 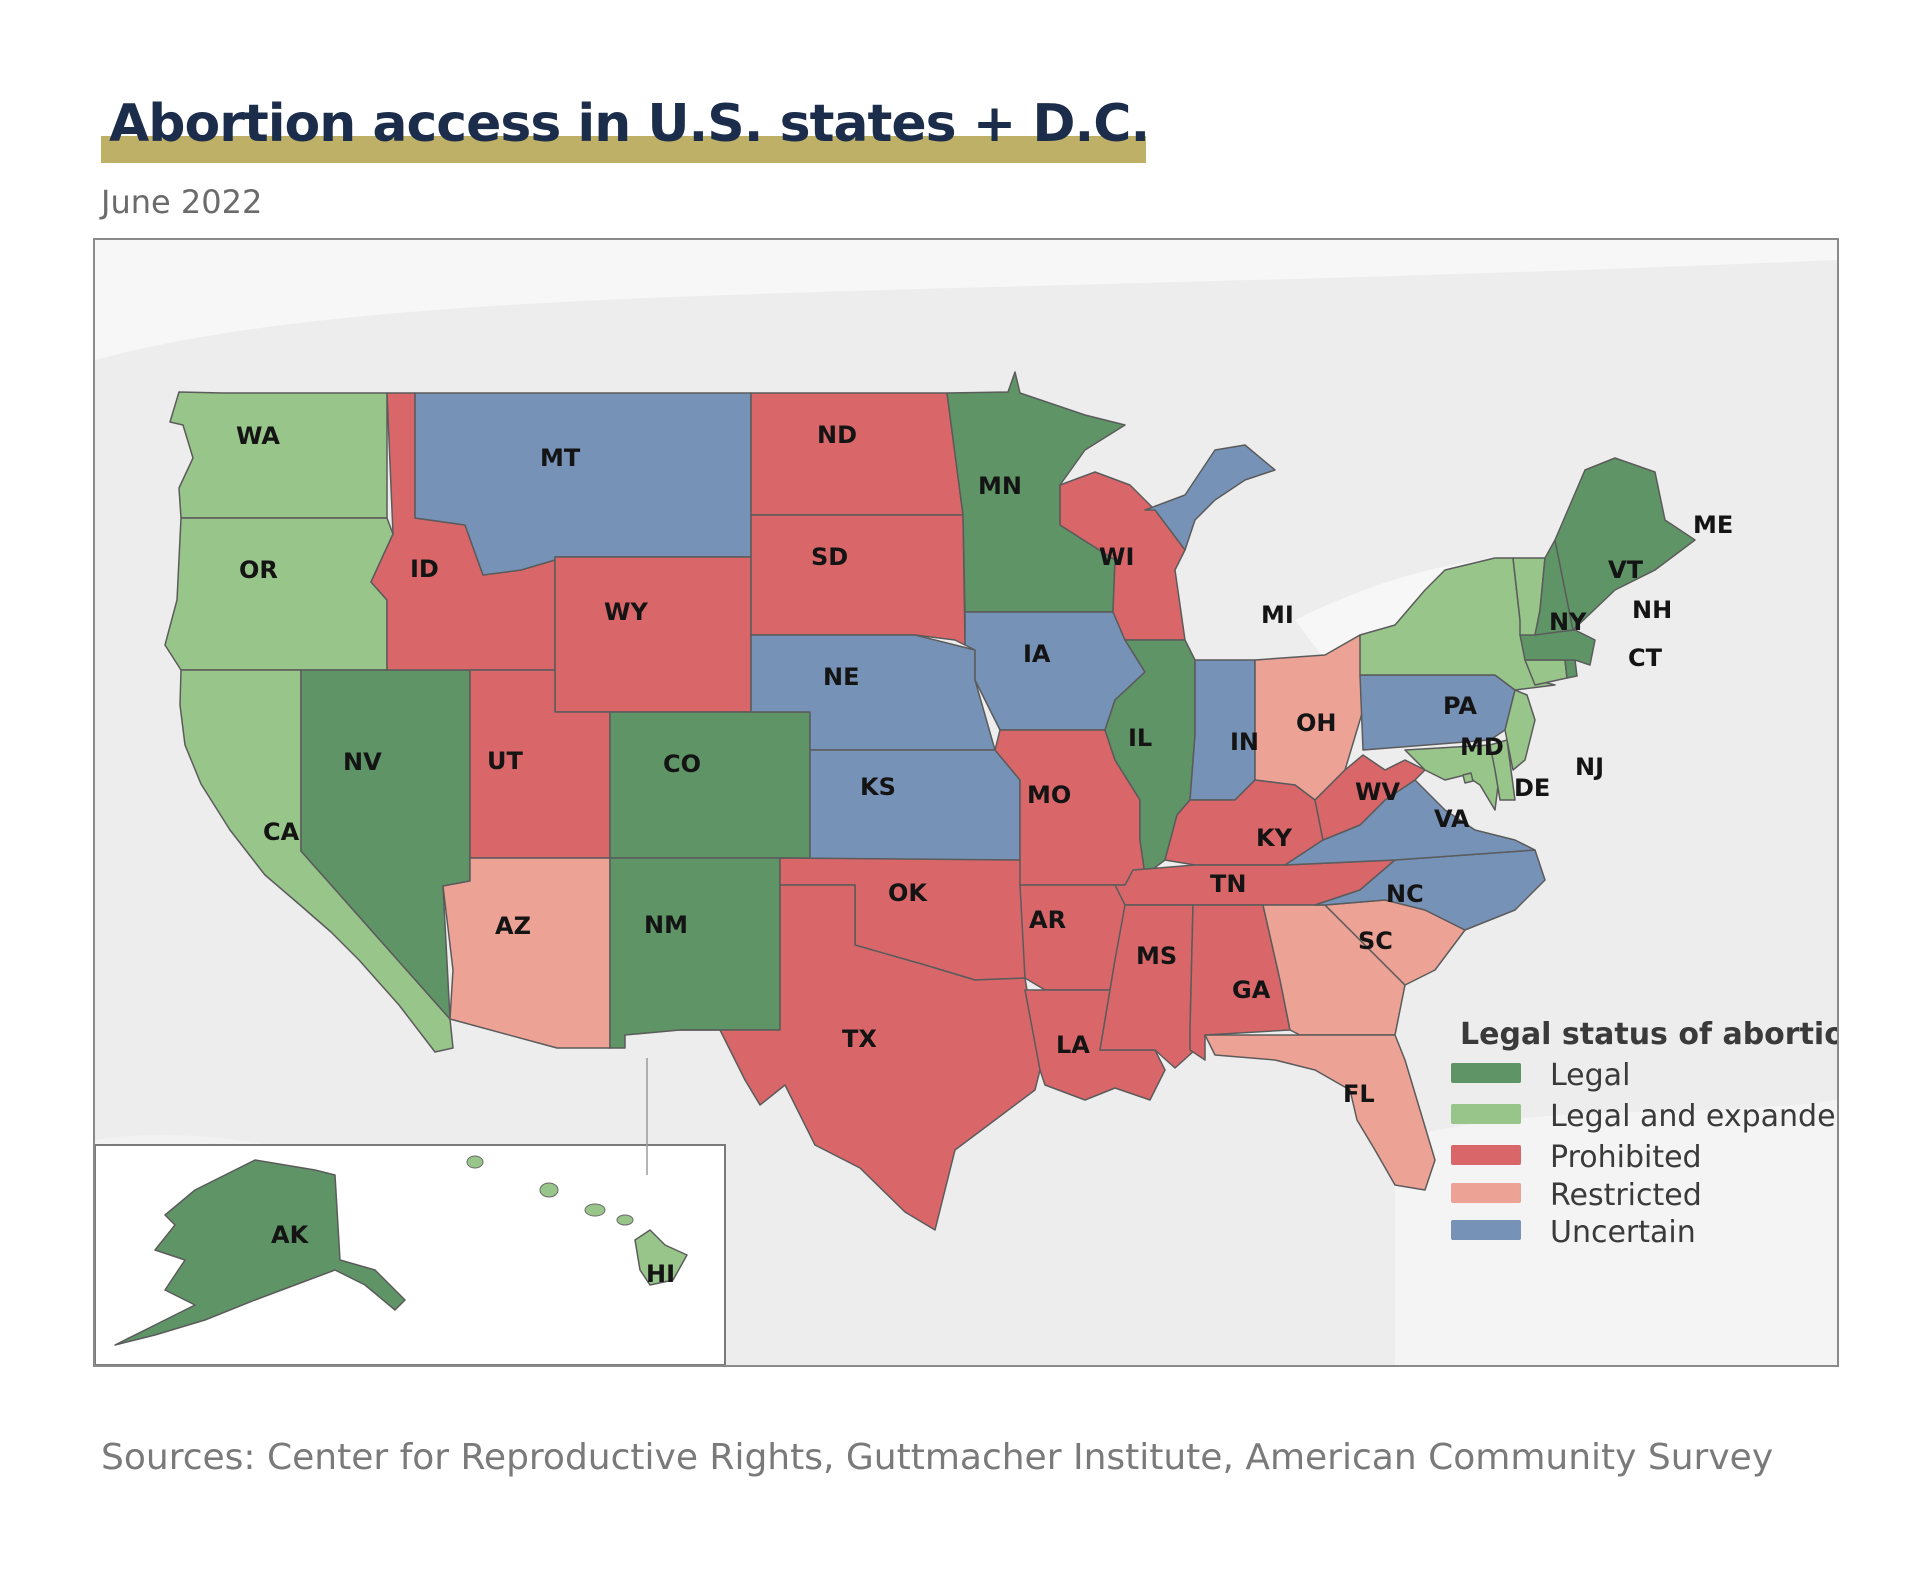 What do you see at coordinates (695, 953) in the screenshot?
I see `state-nm` at bounding box center [695, 953].